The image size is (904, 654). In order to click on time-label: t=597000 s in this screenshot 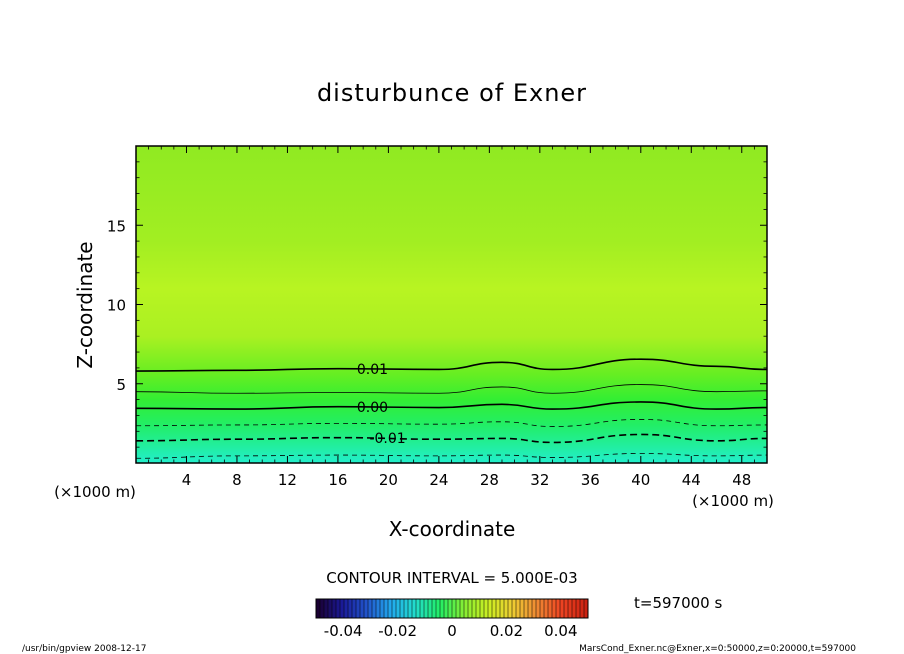, I will do `click(678, 603)`.